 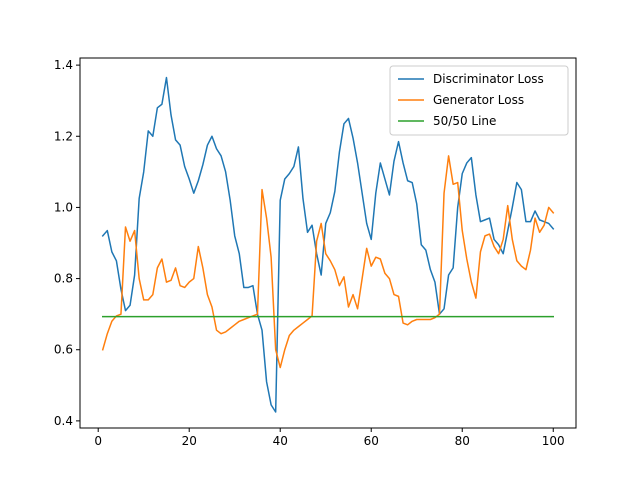 What do you see at coordinates (553, 441) in the screenshot?
I see `x-tick-label: 100` at bounding box center [553, 441].